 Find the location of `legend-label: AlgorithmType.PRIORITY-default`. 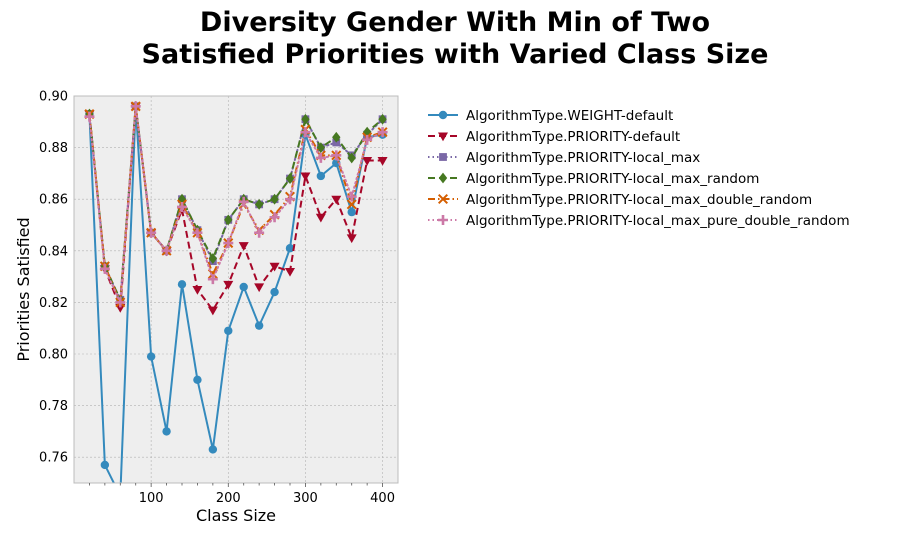

legend-label: AlgorithmType.PRIORITY-default is located at coordinates (573, 137).